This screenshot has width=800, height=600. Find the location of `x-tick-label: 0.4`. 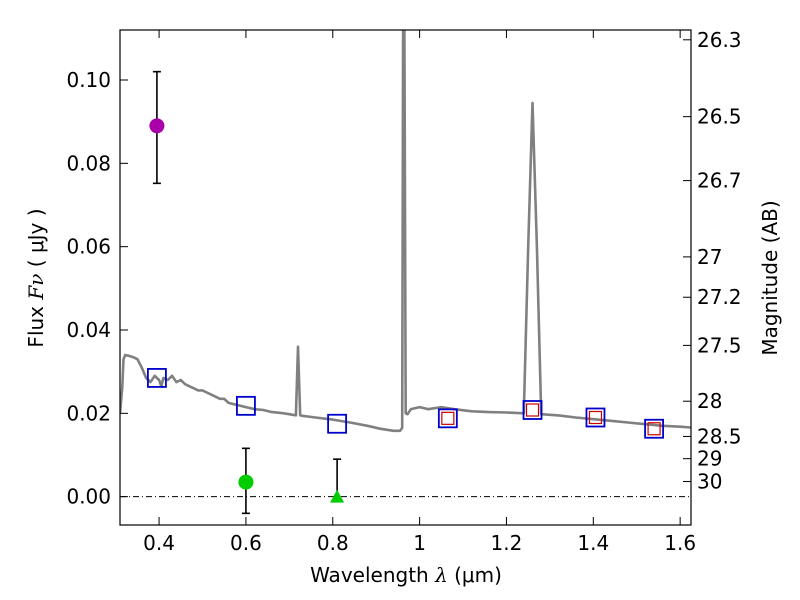

x-tick-label: 0.4 is located at coordinates (159, 543).